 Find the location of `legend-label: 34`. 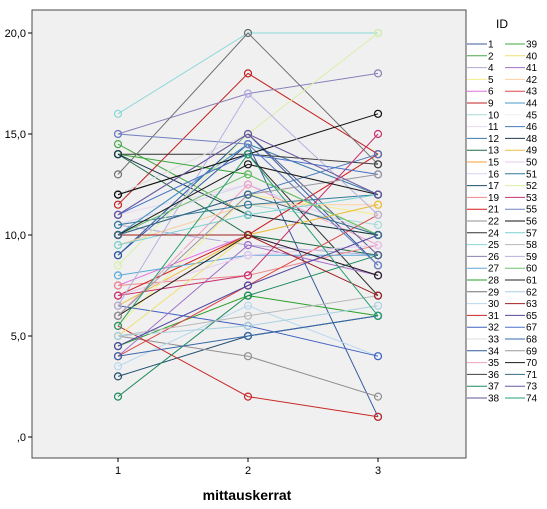

legend-label: 34 is located at coordinates (494, 351).